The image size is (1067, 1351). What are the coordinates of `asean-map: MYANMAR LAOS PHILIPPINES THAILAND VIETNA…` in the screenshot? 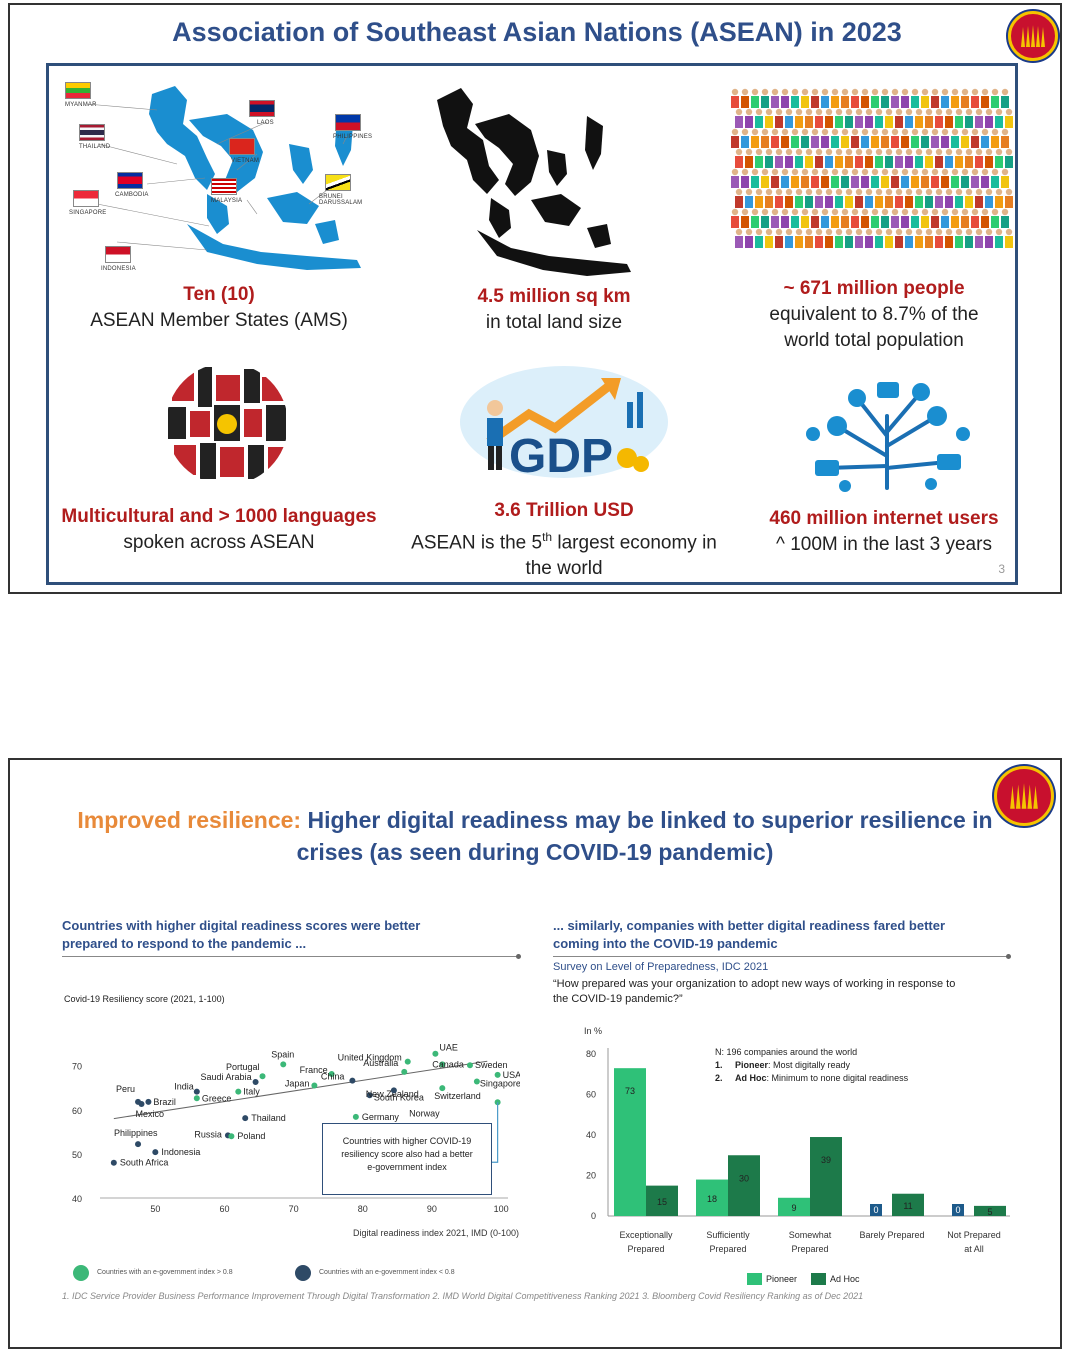 It's located at (222, 178).